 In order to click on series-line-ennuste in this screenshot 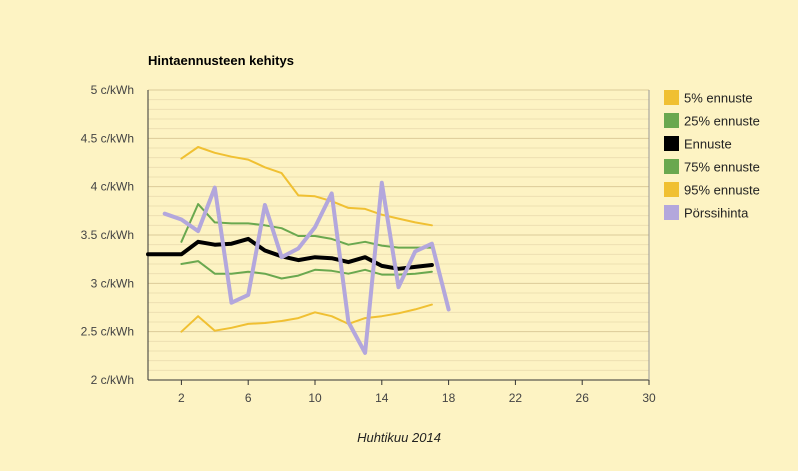, I will do `click(290, 253)`.